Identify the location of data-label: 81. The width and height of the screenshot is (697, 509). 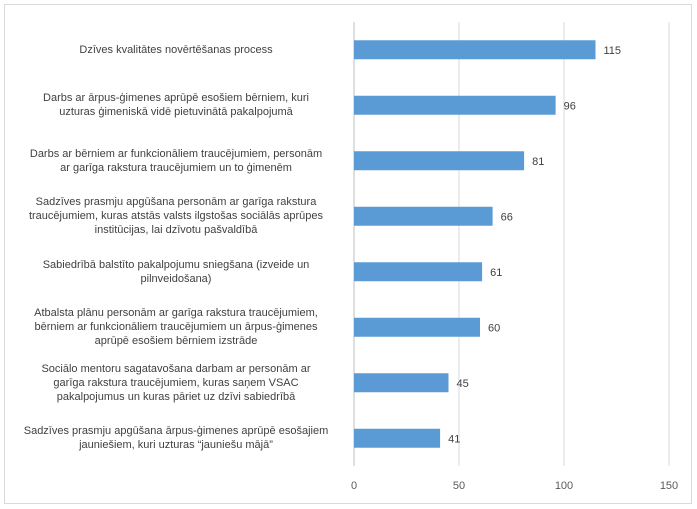
(538, 162).